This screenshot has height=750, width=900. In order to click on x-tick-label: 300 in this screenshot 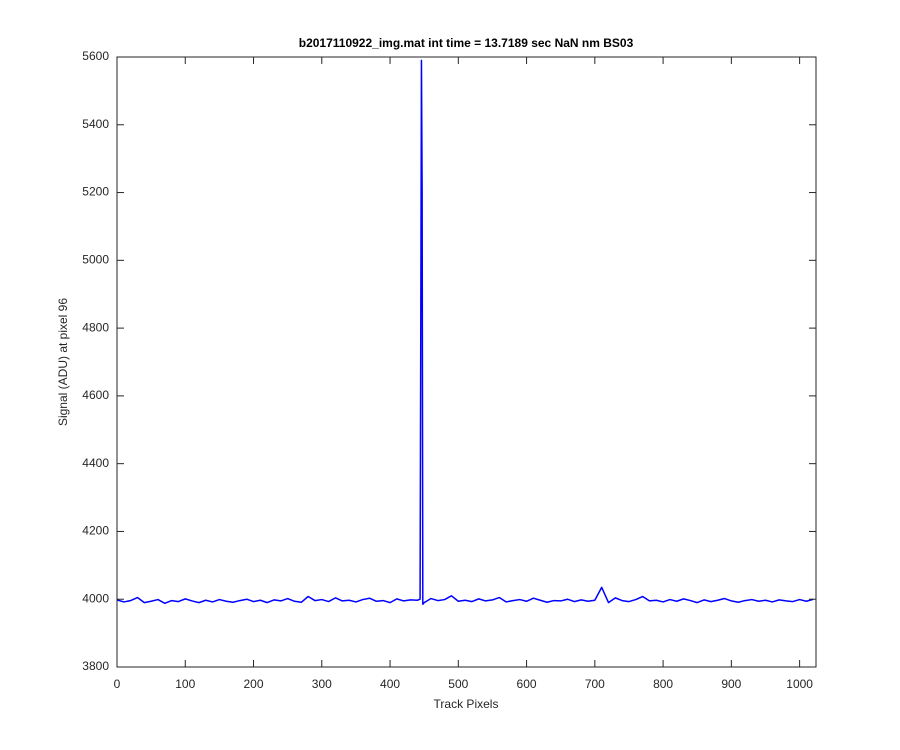, I will do `click(322, 684)`.